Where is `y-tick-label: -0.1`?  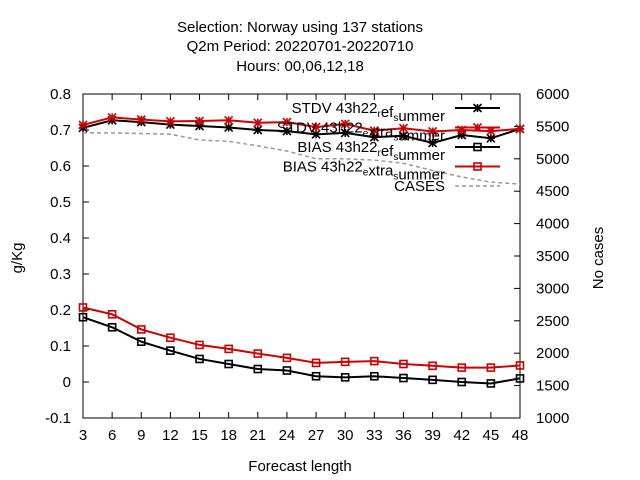
y-tick-label: -0.1 is located at coordinates (58, 418).